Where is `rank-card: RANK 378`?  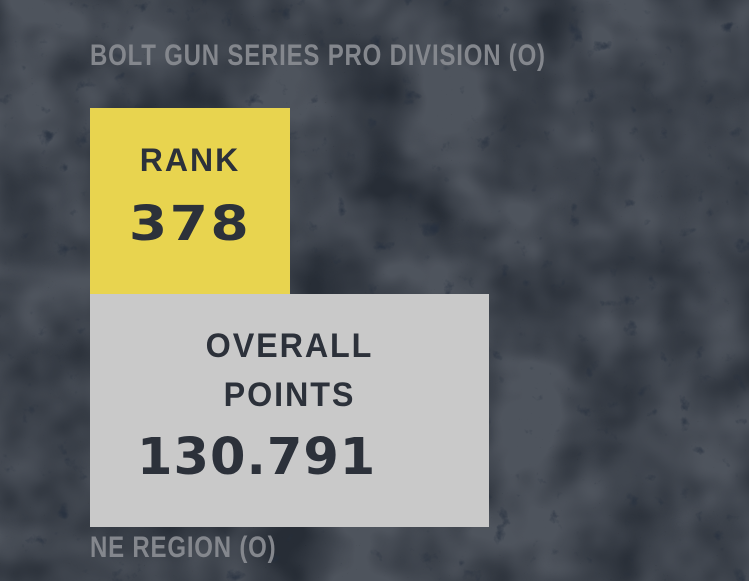 rank-card: RANK 378 is located at coordinates (190, 201).